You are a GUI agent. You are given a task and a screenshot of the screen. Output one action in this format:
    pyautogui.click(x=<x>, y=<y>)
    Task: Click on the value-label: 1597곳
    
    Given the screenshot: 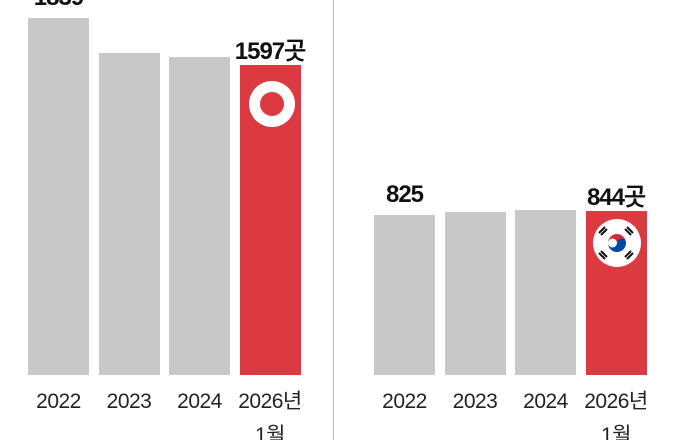 What is the action you would take?
    pyautogui.click(x=270, y=52)
    